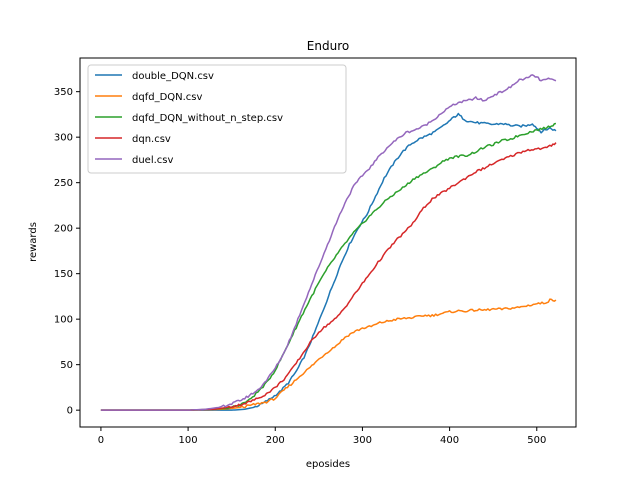  I want to click on x-axis-ticks: 0 100 200 300 400 500, so click(322, 436).